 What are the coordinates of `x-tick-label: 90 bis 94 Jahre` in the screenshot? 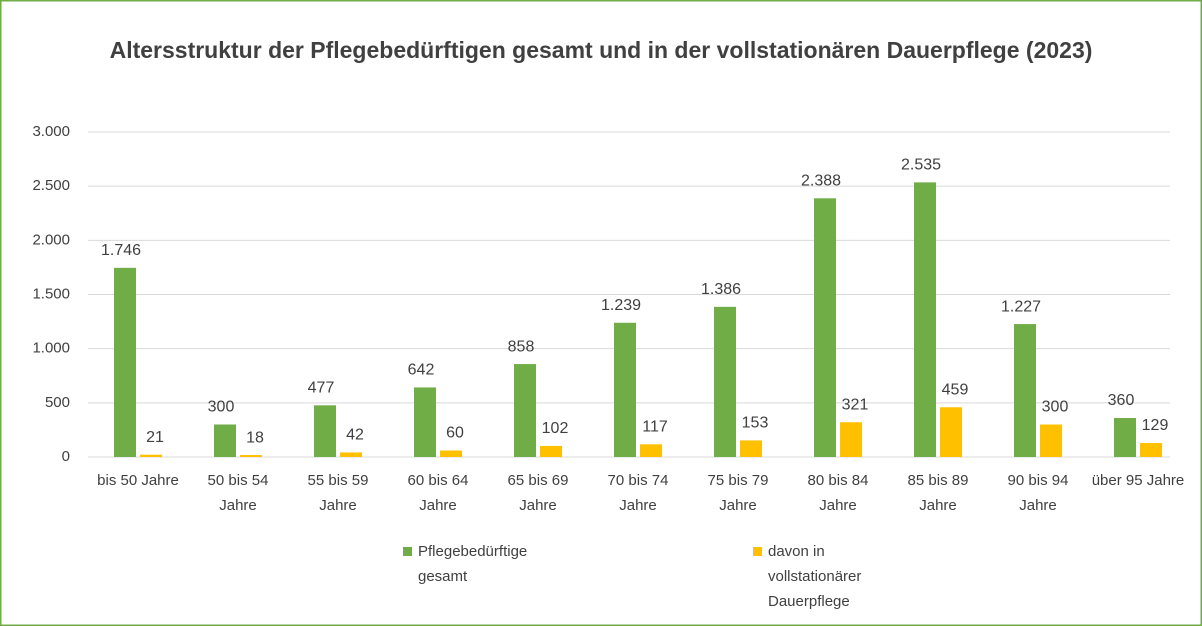 It's located at (1038, 493).